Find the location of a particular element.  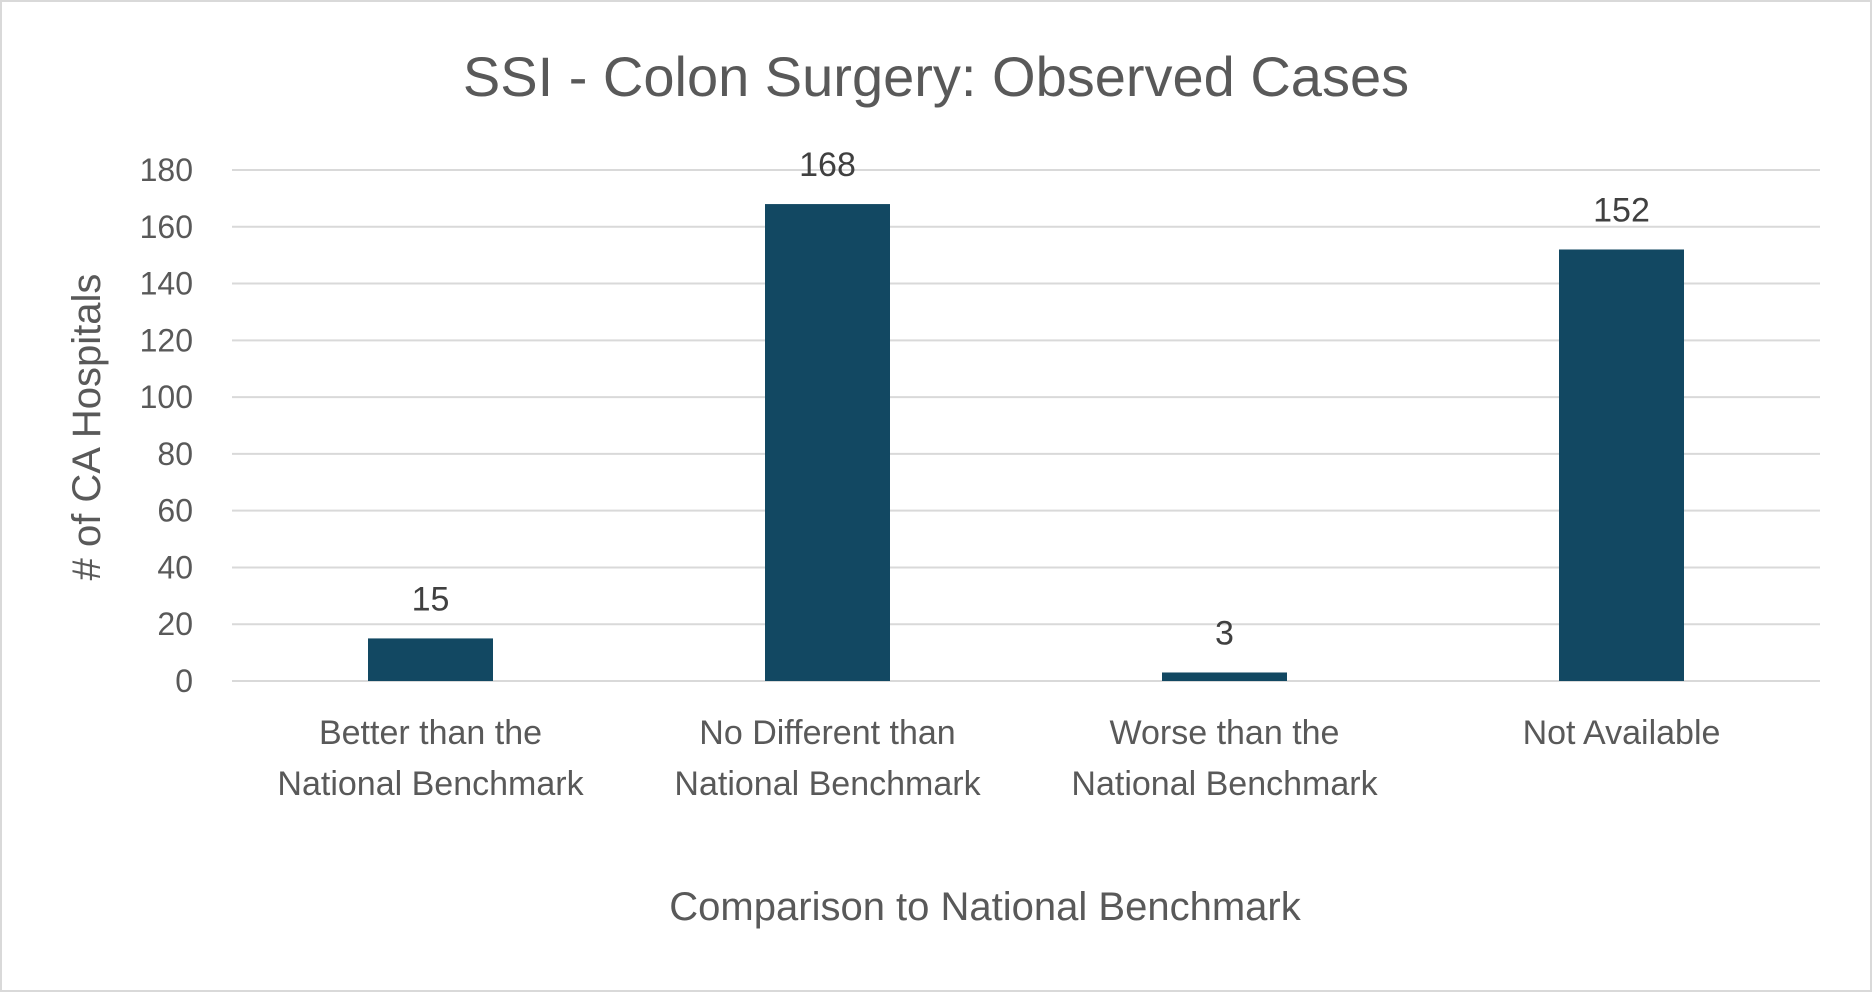

data-label: 152 is located at coordinates (1621, 210).